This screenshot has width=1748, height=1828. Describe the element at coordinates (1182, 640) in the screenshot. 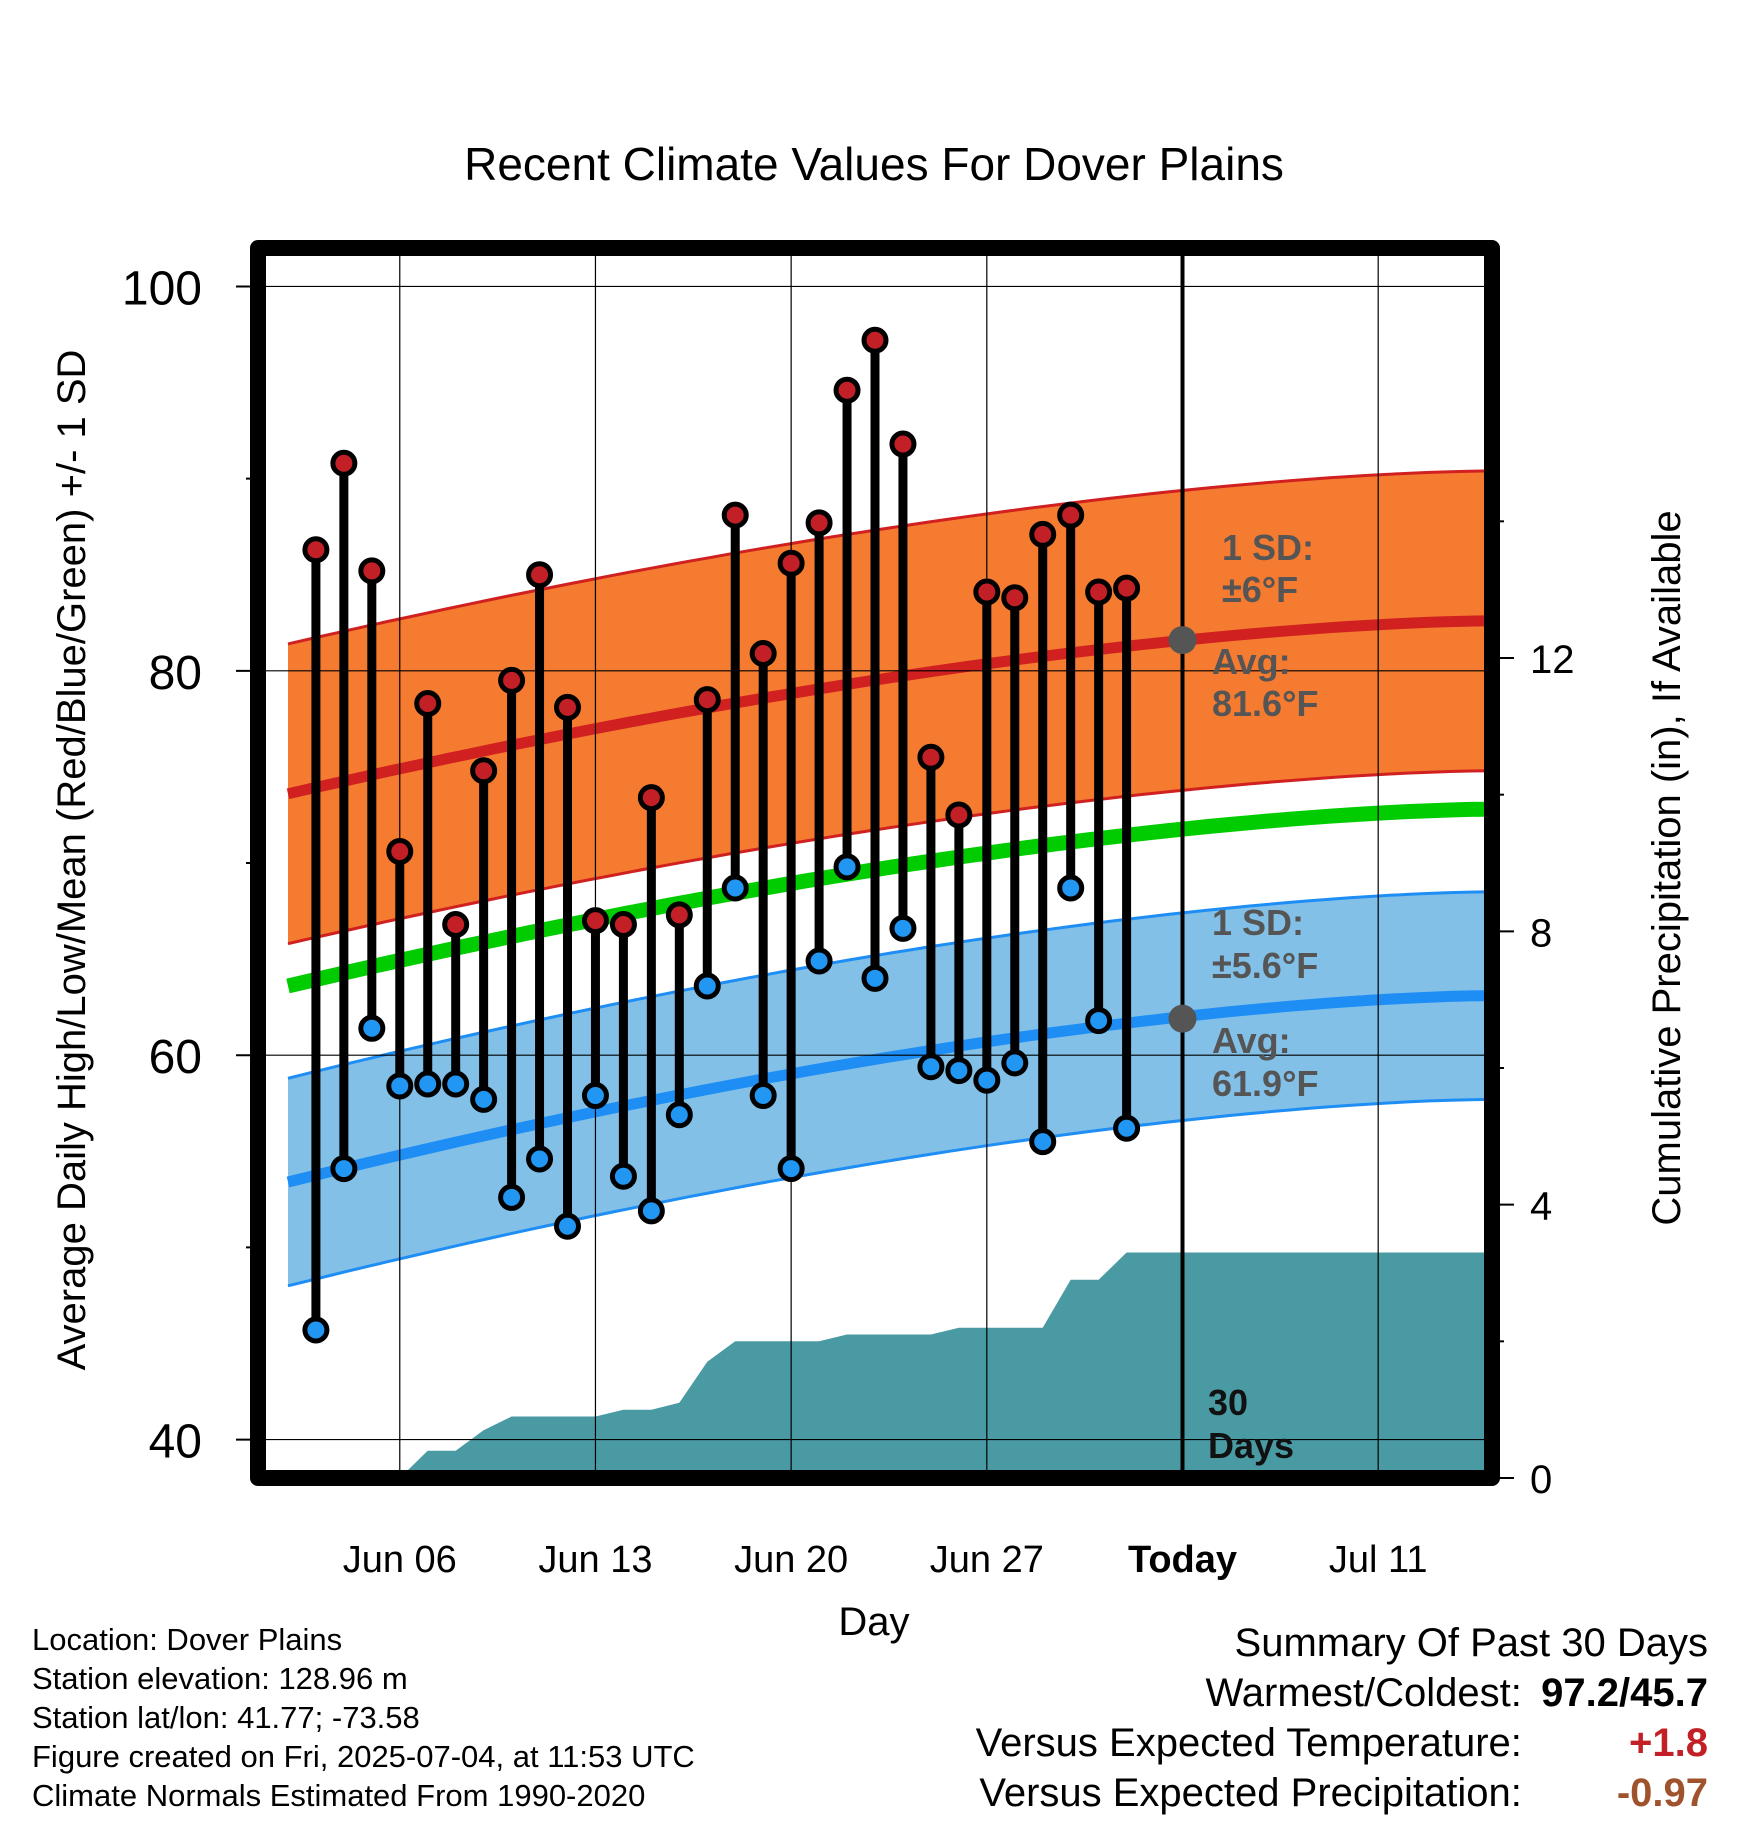

I see `today-high-avg-marker` at that location.